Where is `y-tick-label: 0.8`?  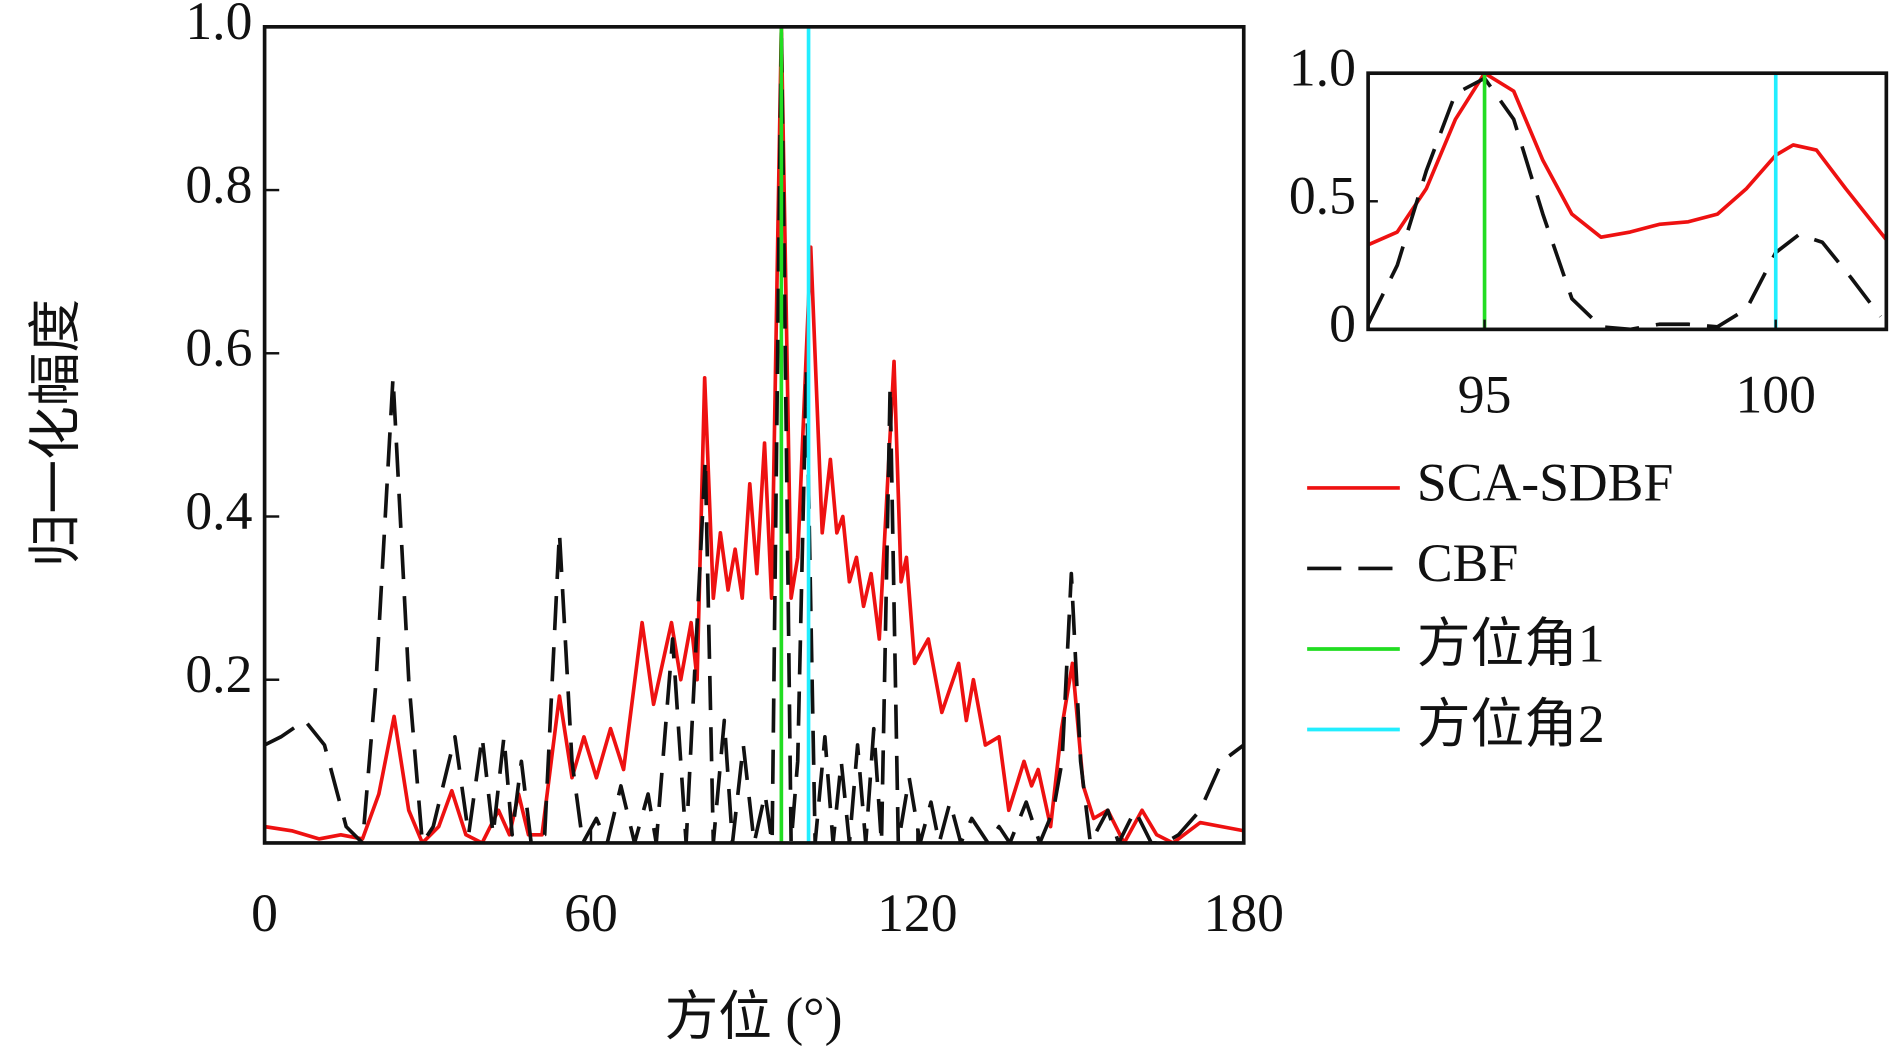
y-tick-label: 0.8 is located at coordinates (218, 184).